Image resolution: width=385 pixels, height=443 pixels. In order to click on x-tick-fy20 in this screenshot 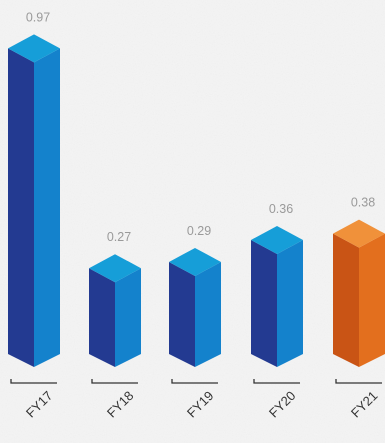, I will do `click(276, 381)`.